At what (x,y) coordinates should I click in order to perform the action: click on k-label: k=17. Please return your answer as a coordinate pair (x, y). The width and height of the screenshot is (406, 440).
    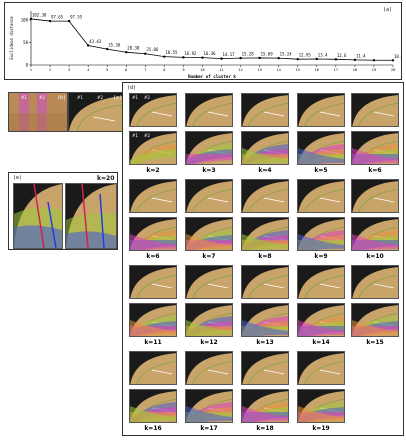
    Looking at the image, I should click on (209, 428).